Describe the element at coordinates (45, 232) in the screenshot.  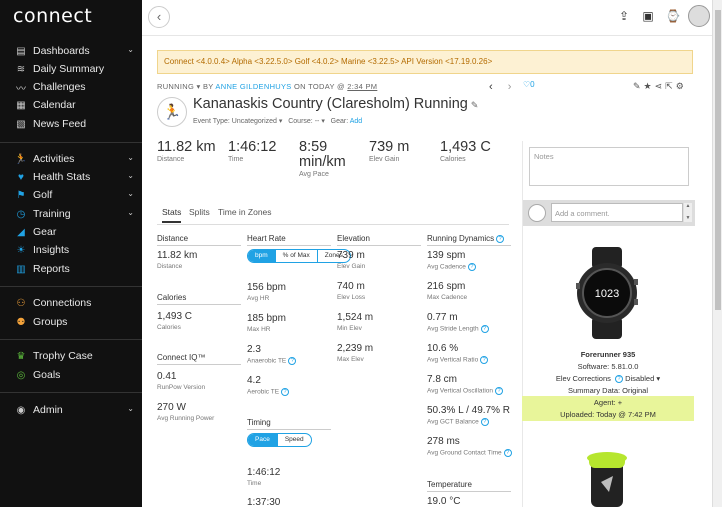
I see `sidebar-item-label: Gear` at that location.